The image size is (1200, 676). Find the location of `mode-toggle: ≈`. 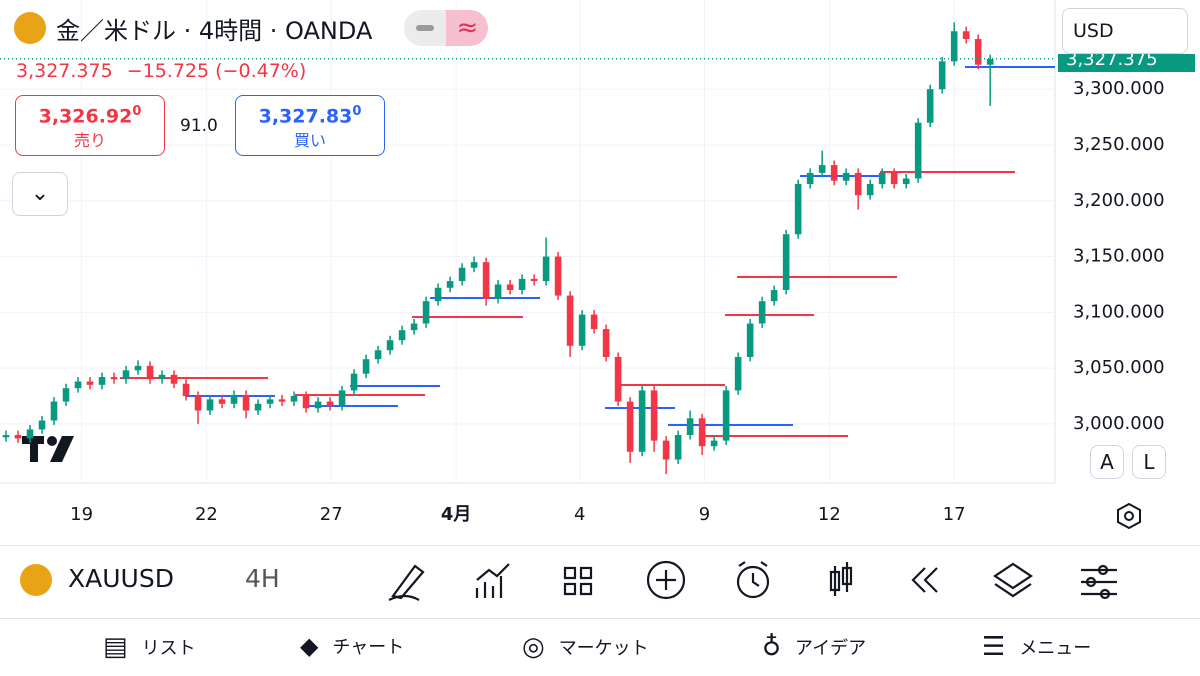

mode-toggle: ≈ is located at coordinates (446, 28).